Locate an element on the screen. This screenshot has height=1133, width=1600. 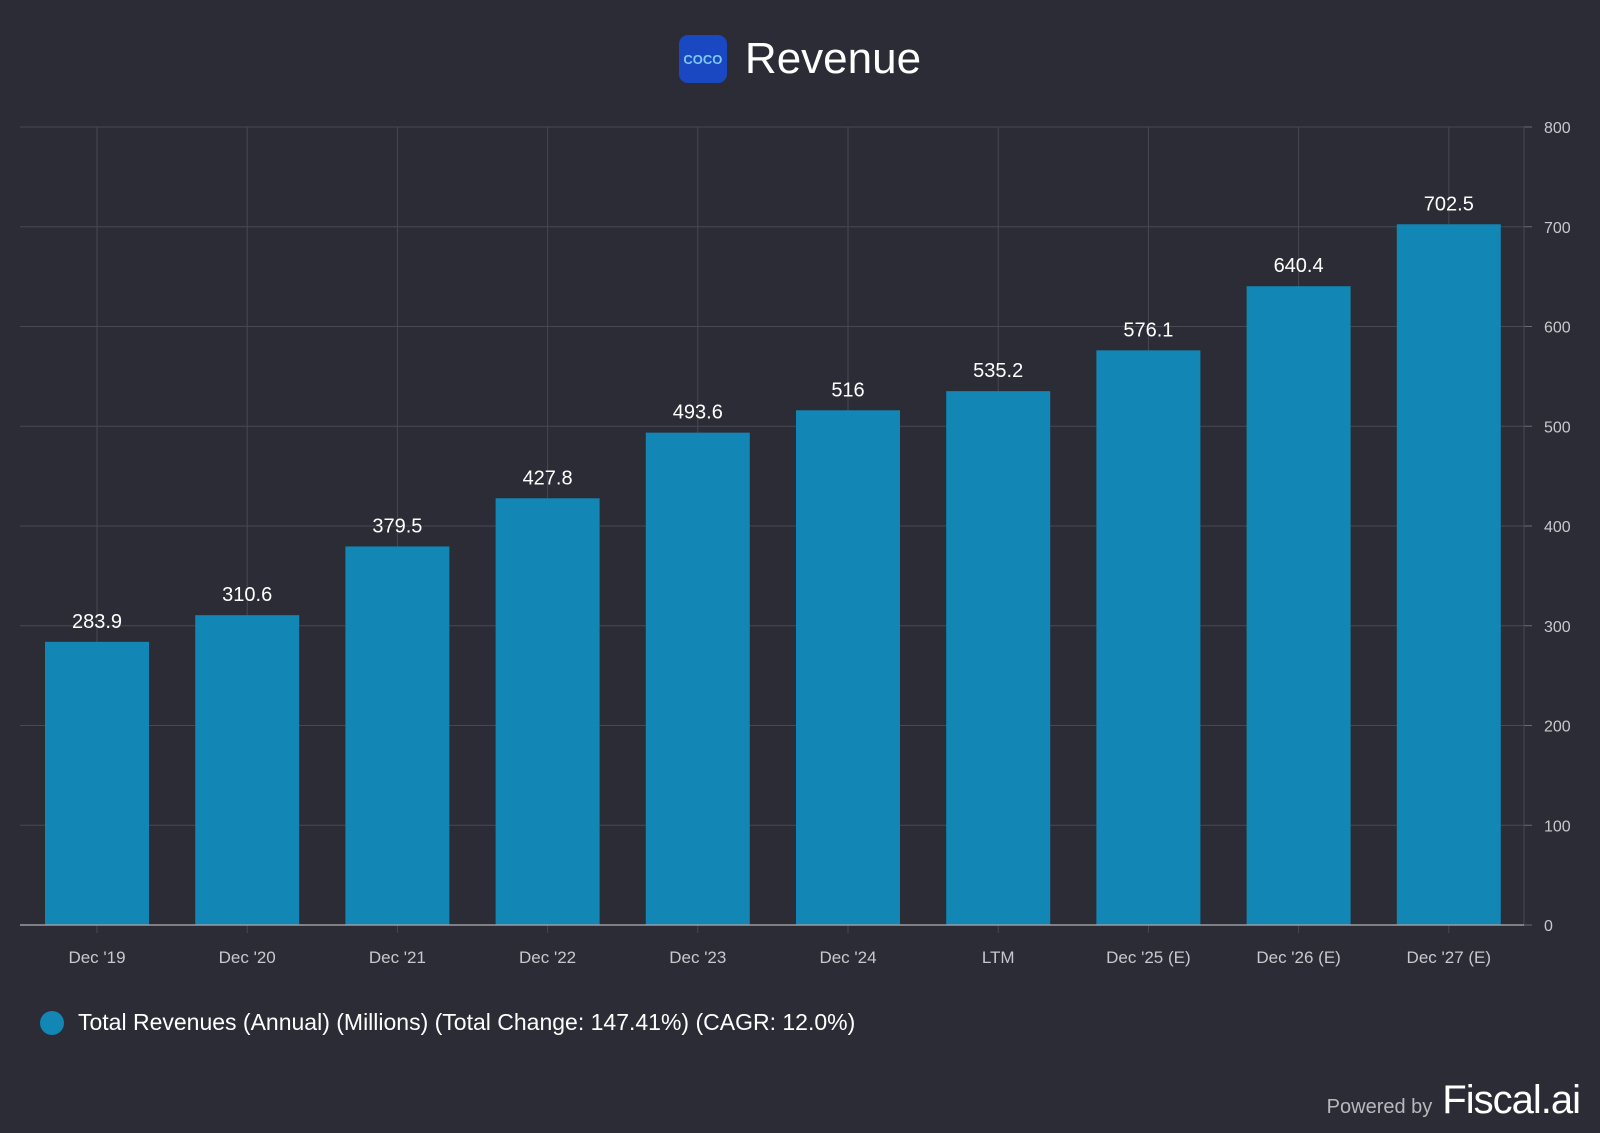
company-logo: COCO is located at coordinates (702, 59).